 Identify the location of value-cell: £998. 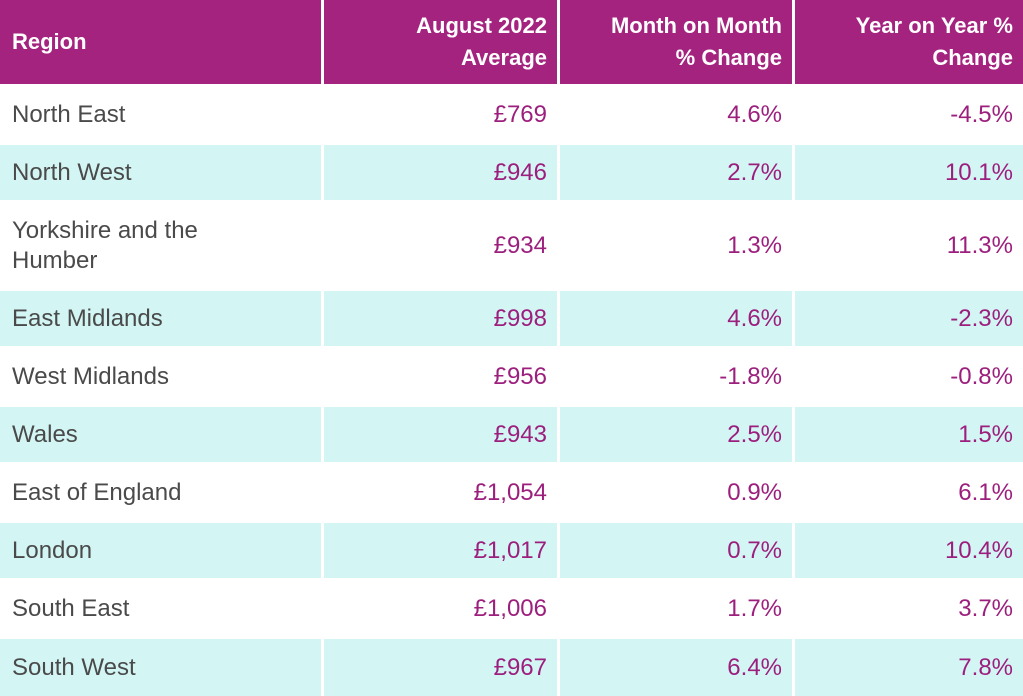
(440, 318).